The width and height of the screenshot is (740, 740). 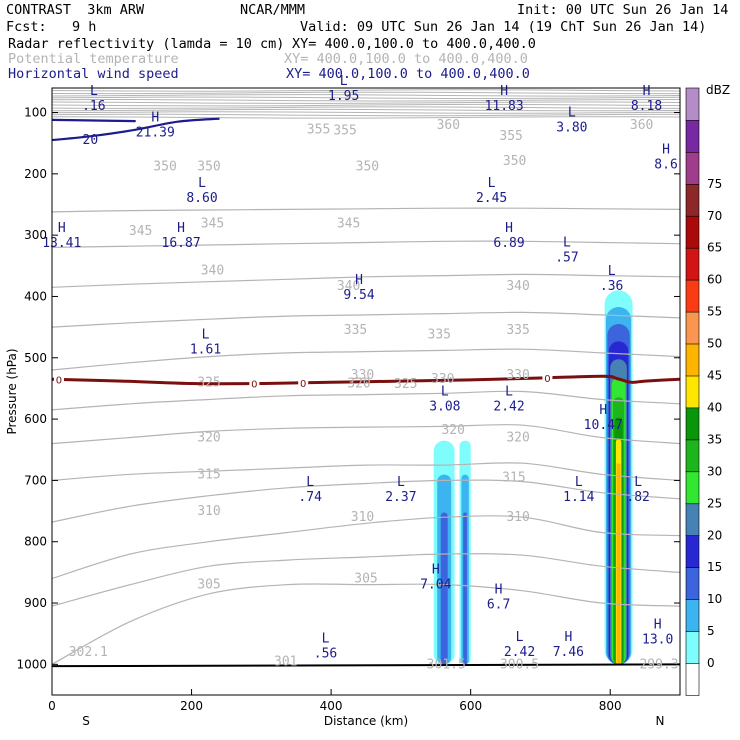 What do you see at coordinates (714, 248) in the screenshot?
I see `colorbar-tick-label: 65` at bounding box center [714, 248].